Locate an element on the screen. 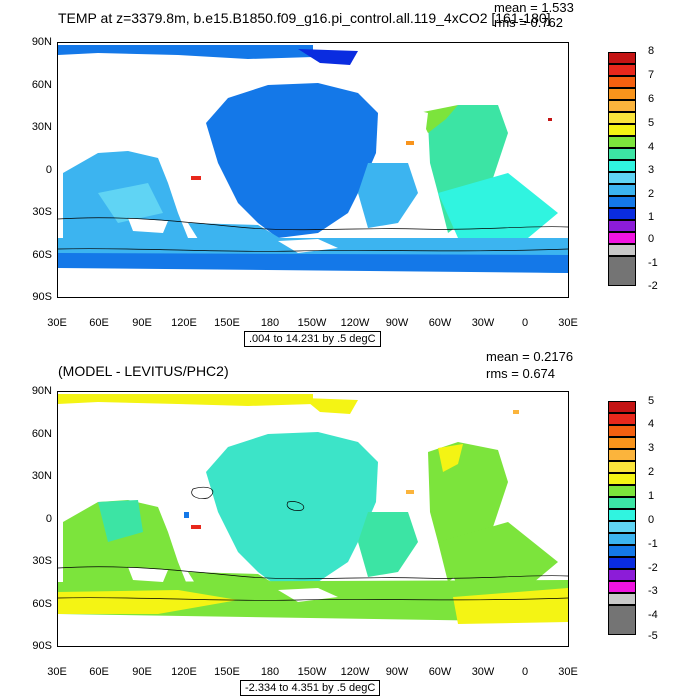  lon-tick: 90W is located at coordinates (397, 323).